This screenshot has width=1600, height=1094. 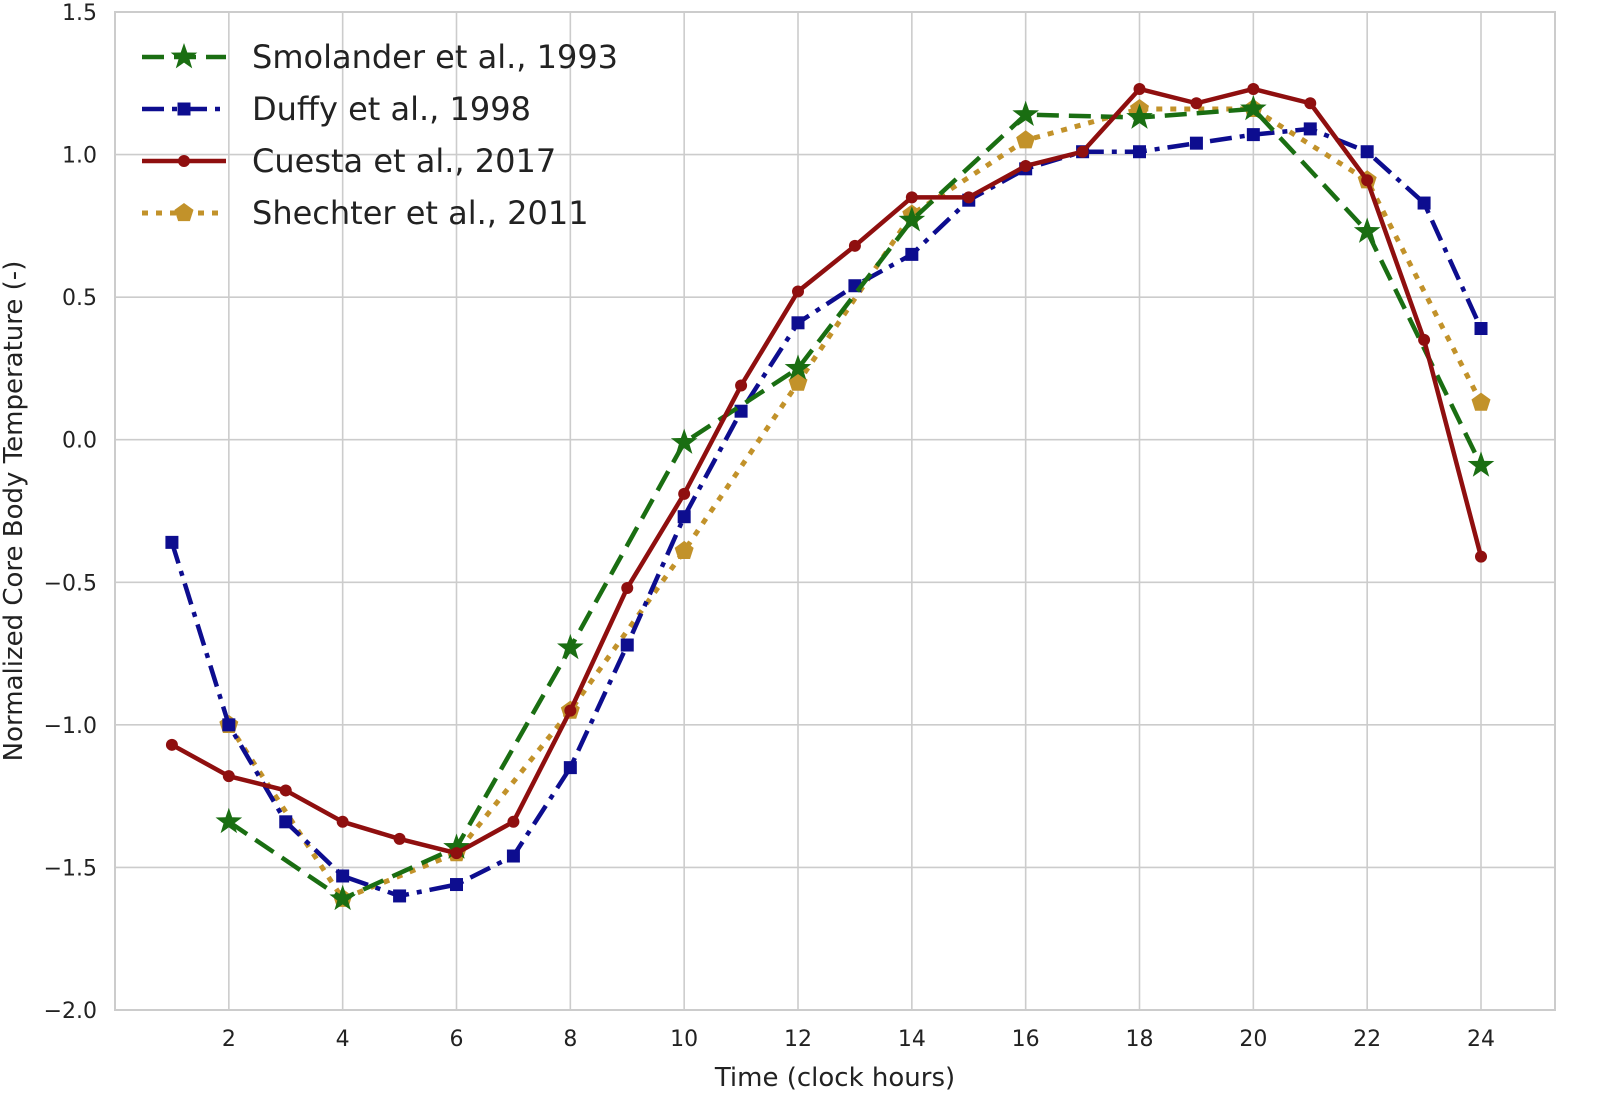 I want to click on y-tick-label: −2.0, so click(x=70, y=1011).